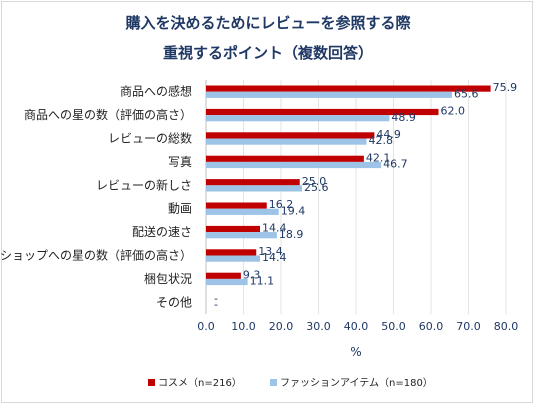 This screenshot has width=536, height=406. I want to click on data-label-fashion: 25.6, so click(316, 187).